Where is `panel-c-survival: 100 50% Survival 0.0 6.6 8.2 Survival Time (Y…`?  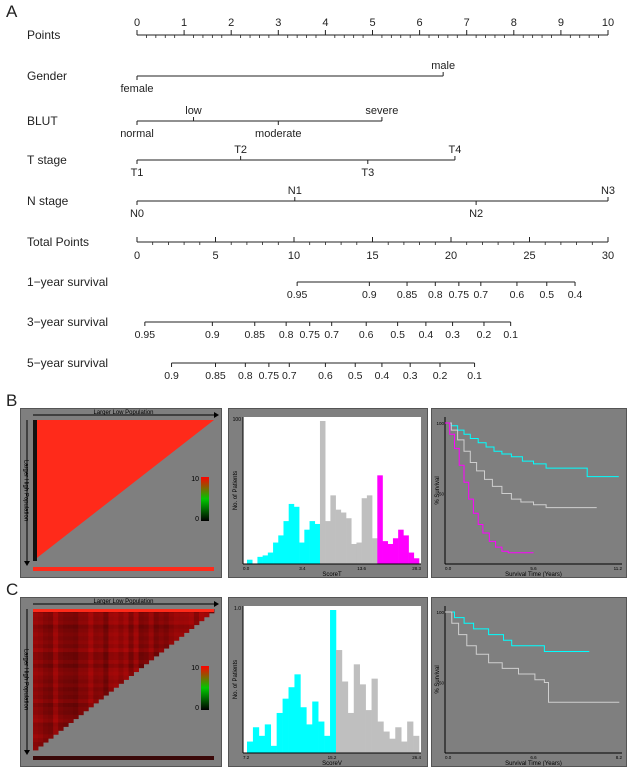 panel-c-survival: 100 50% Survival 0.0 6.6 8.2 Survival Time (Y… is located at coordinates (529, 682).